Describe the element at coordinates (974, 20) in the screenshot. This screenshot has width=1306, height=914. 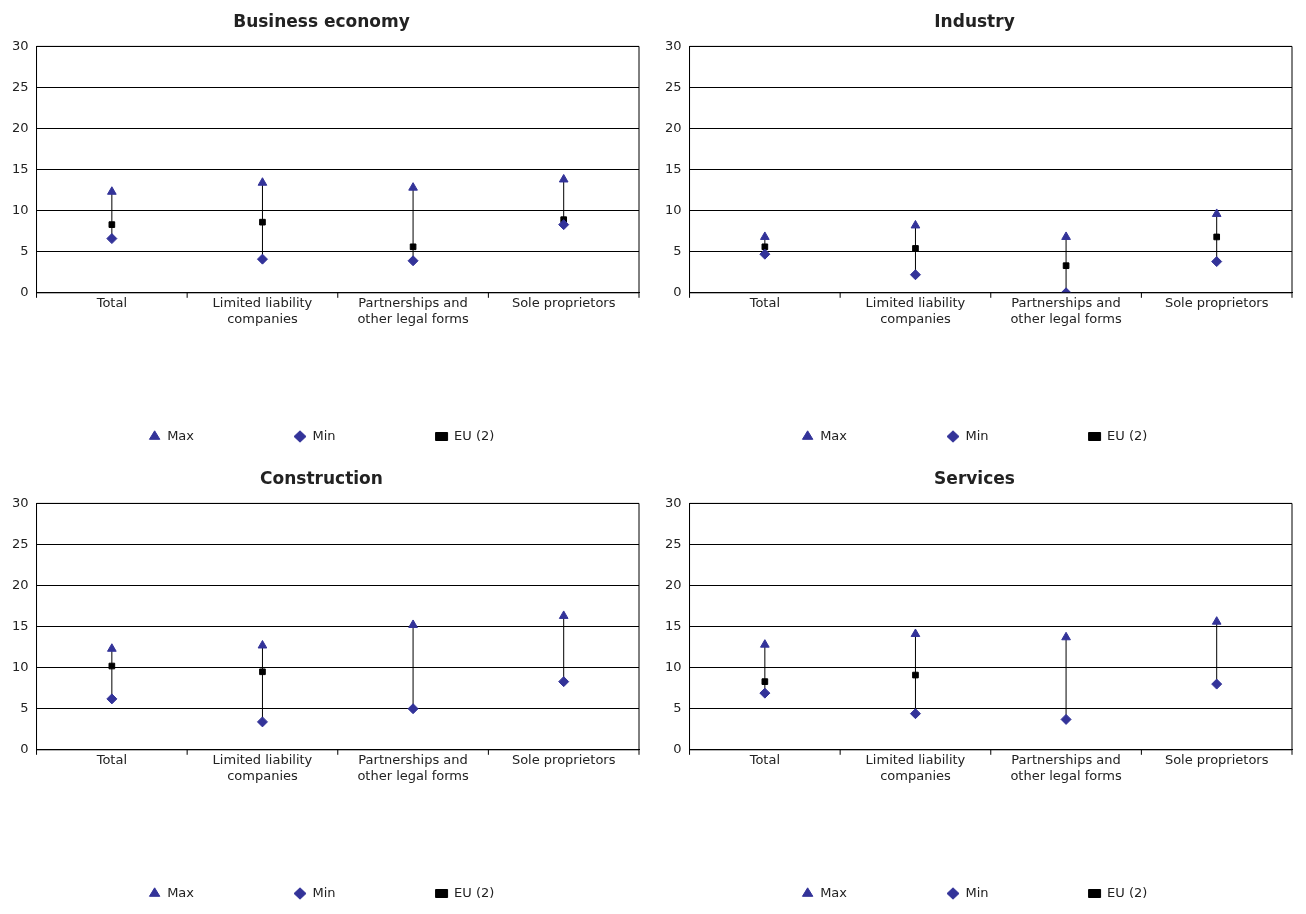
I see `chart-title: Industry` at that location.